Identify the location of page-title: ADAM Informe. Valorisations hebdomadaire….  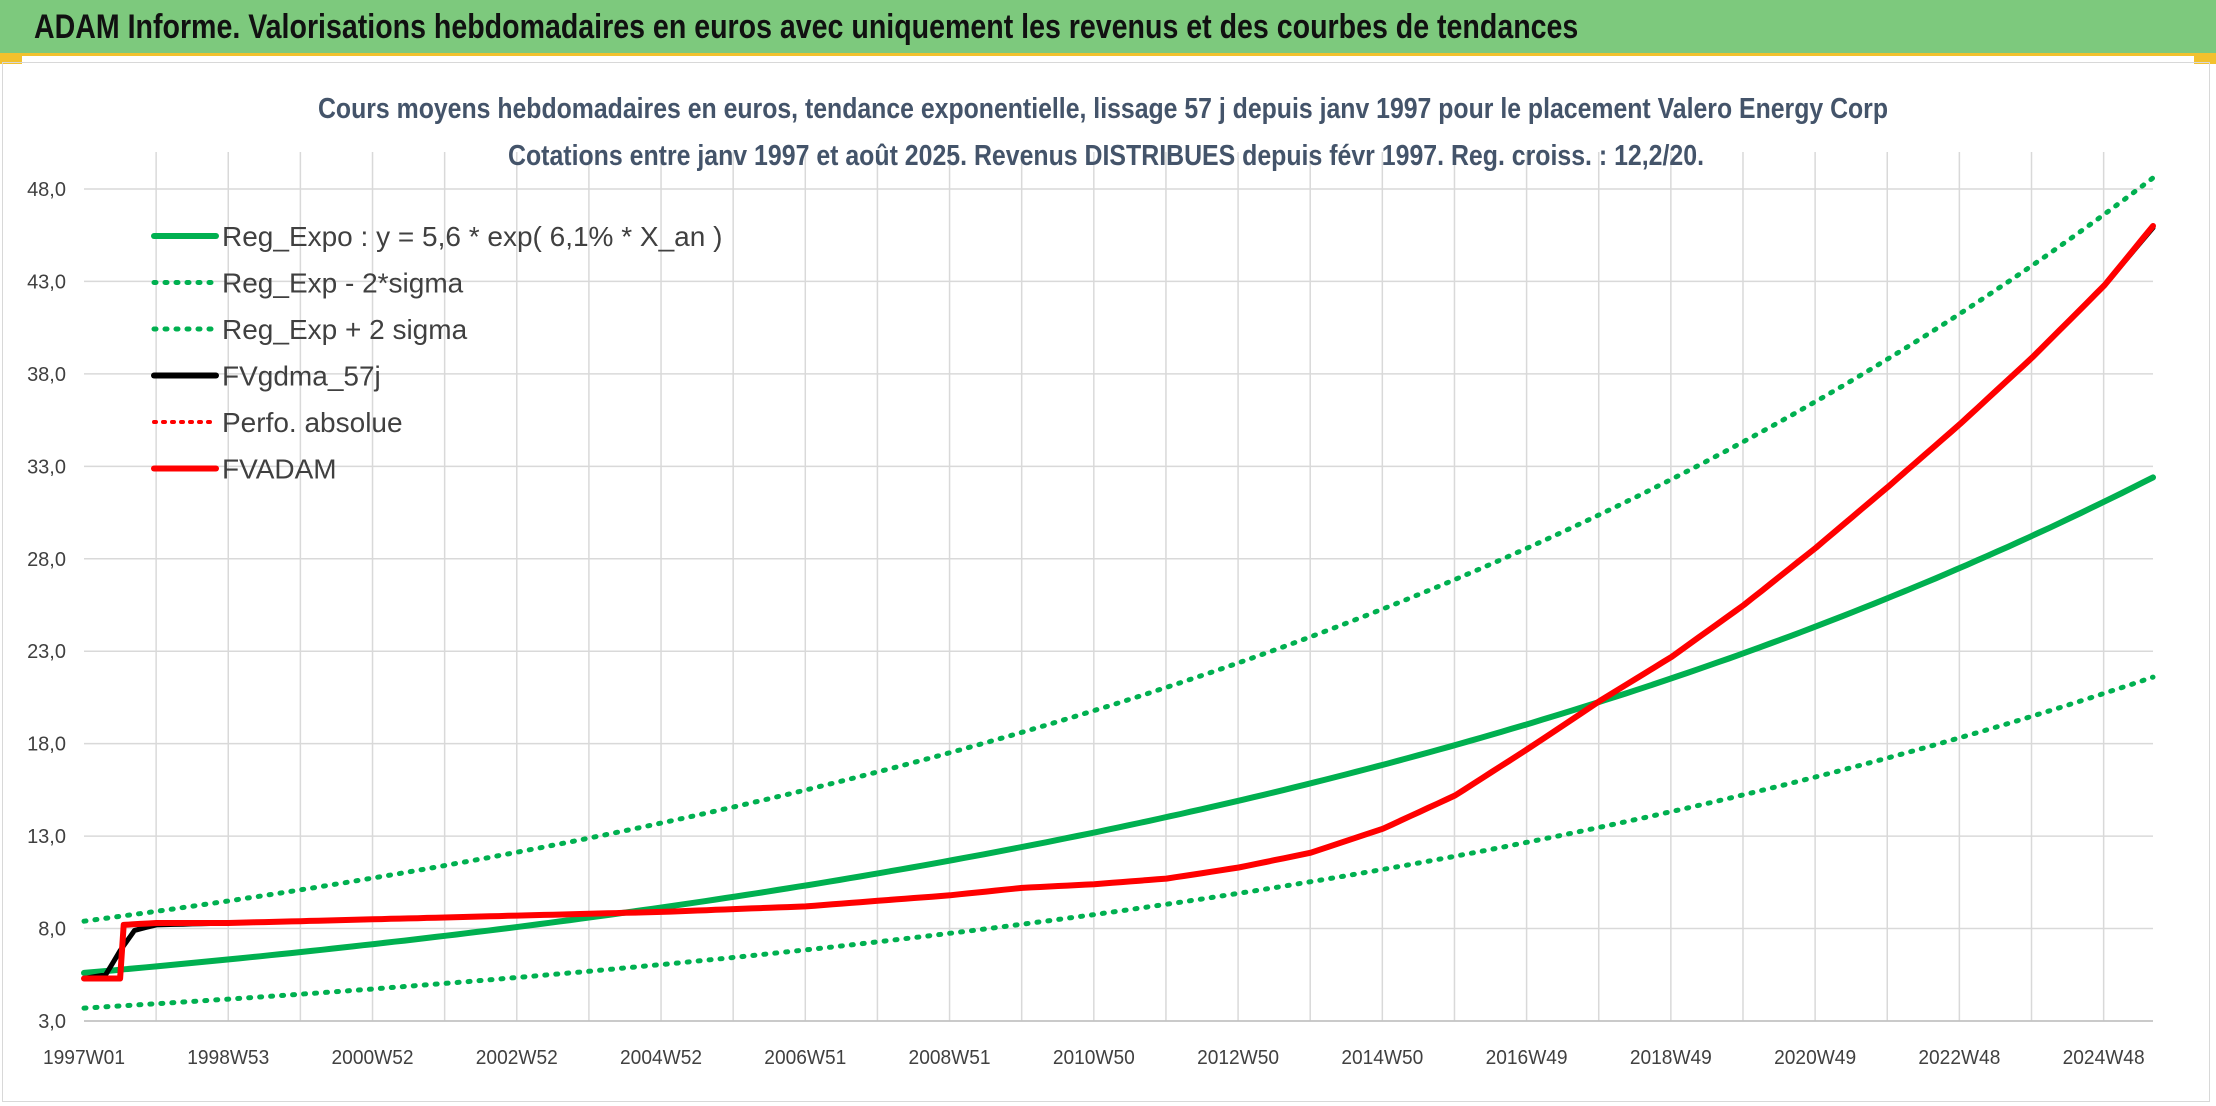
(806, 27).